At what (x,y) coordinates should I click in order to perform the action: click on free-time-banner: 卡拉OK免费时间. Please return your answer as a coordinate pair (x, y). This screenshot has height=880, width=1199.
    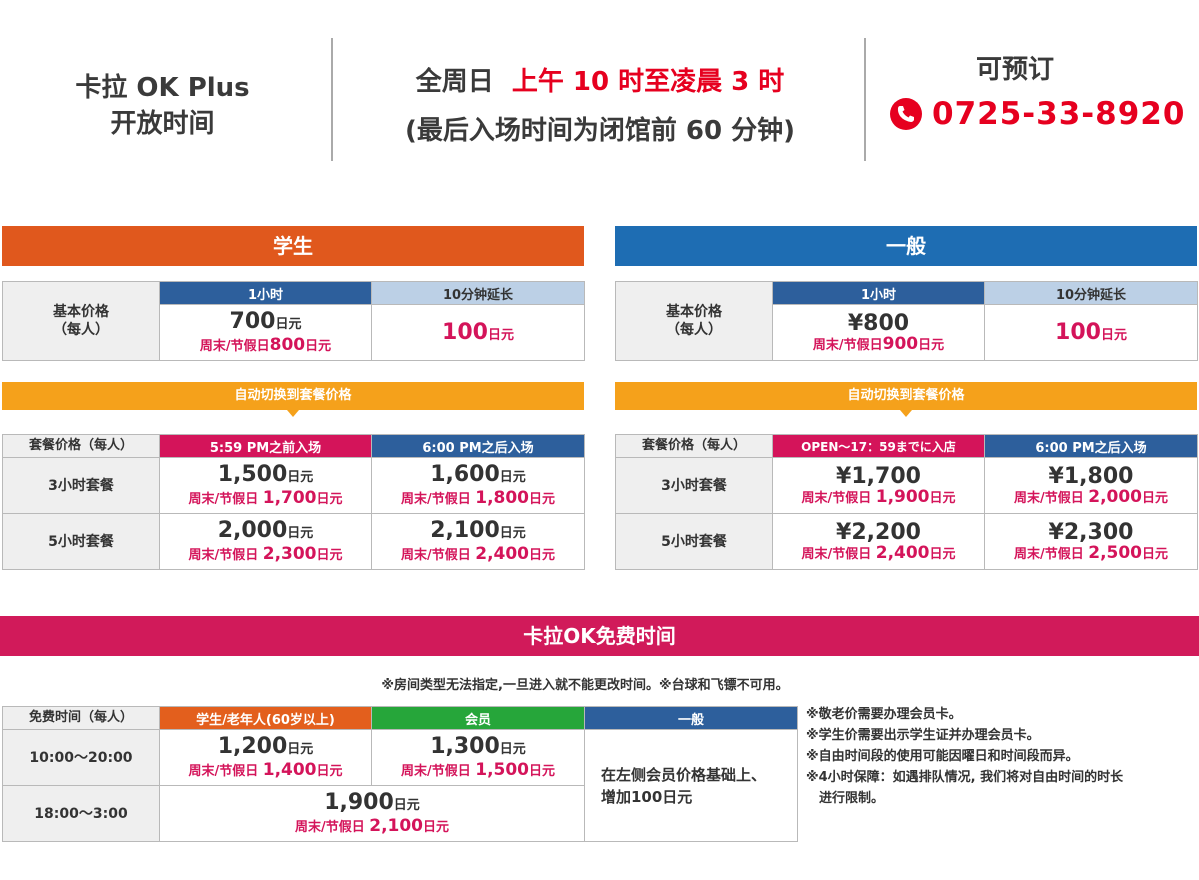
    Looking at the image, I should click on (599, 636).